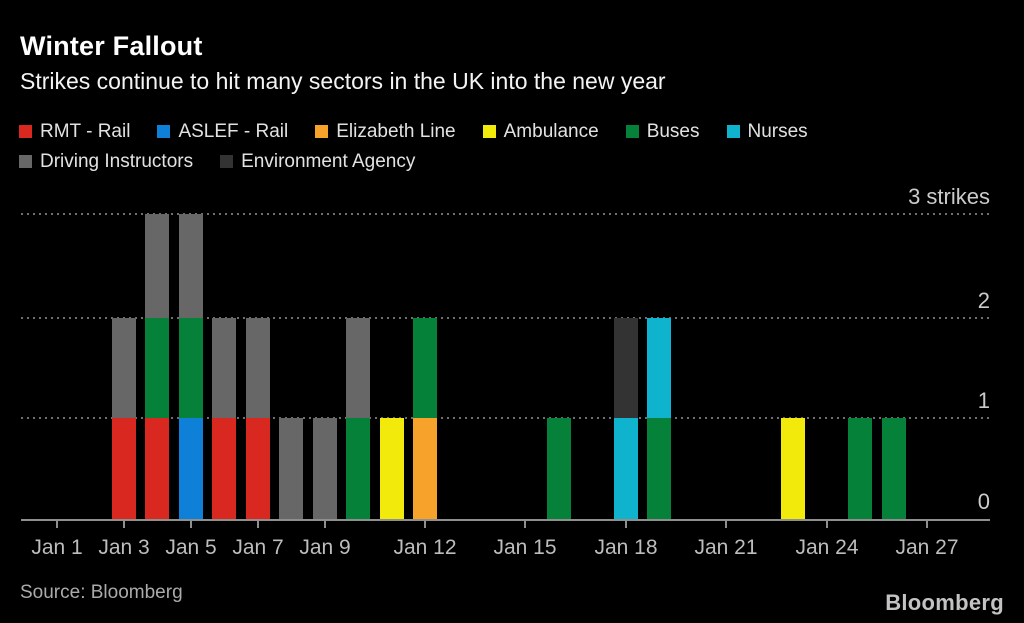 This screenshot has width=1024, height=623. Describe the element at coordinates (224, 468) in the screenshot. I see `bar-jan-6-segment-rmt-rail` at that location.